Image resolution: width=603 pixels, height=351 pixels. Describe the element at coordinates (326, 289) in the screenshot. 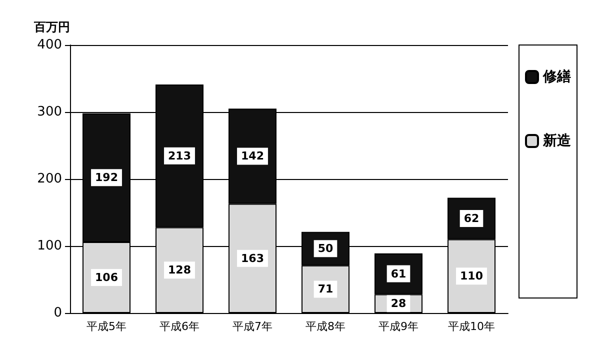

I see `data-label: 71` at that location.